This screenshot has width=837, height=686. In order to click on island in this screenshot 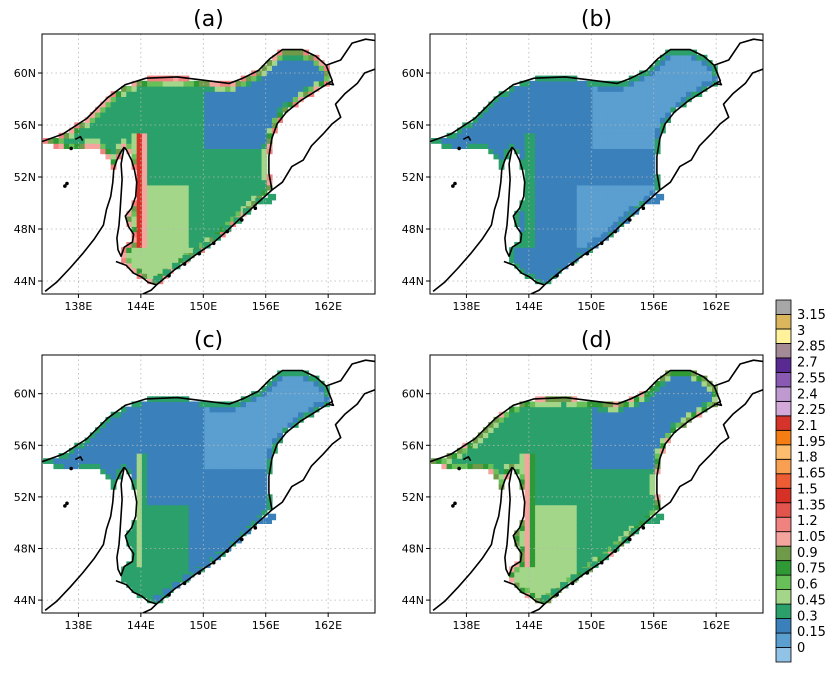, I will do `click(557, 276)`.